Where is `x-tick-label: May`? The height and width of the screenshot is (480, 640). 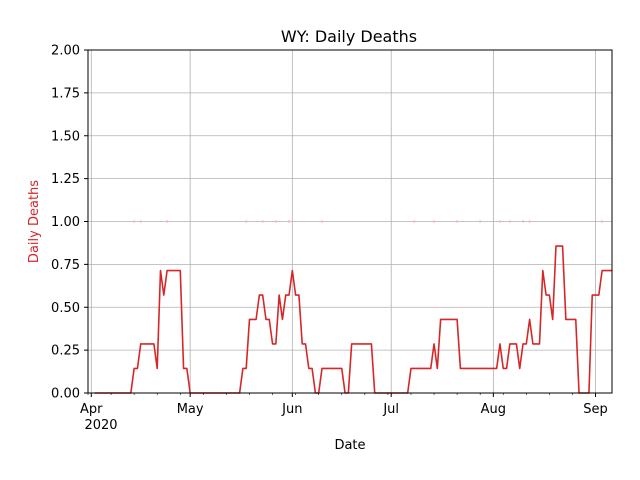
x-tick-label: May is located at coordinates (190, 409).